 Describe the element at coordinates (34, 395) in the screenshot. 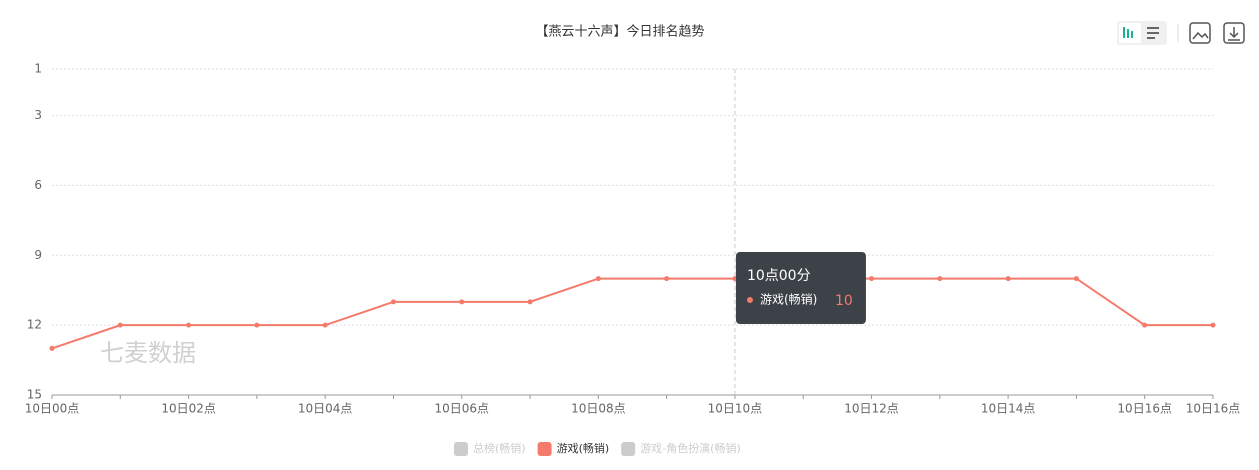

I see `y-tick-label: 15` at that location.